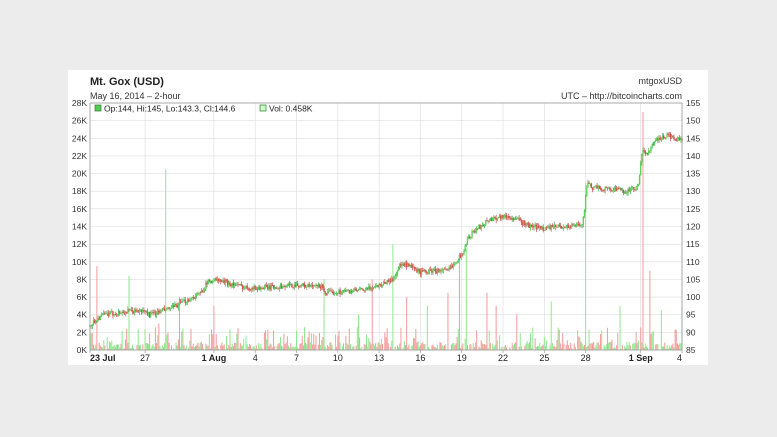 The image size is (777, 437). I want to click on volume-tick-label: 16K, so click(79, 209).